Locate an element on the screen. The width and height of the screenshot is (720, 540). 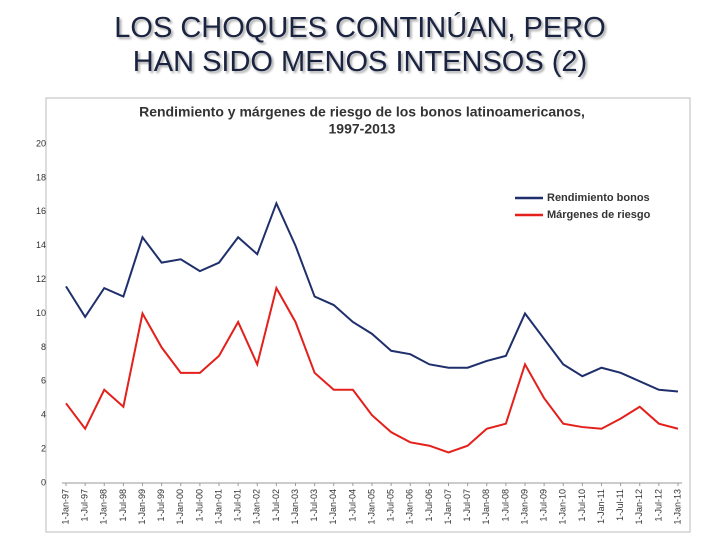
y-tick-label: 18 is located at coordinates (41, 177).